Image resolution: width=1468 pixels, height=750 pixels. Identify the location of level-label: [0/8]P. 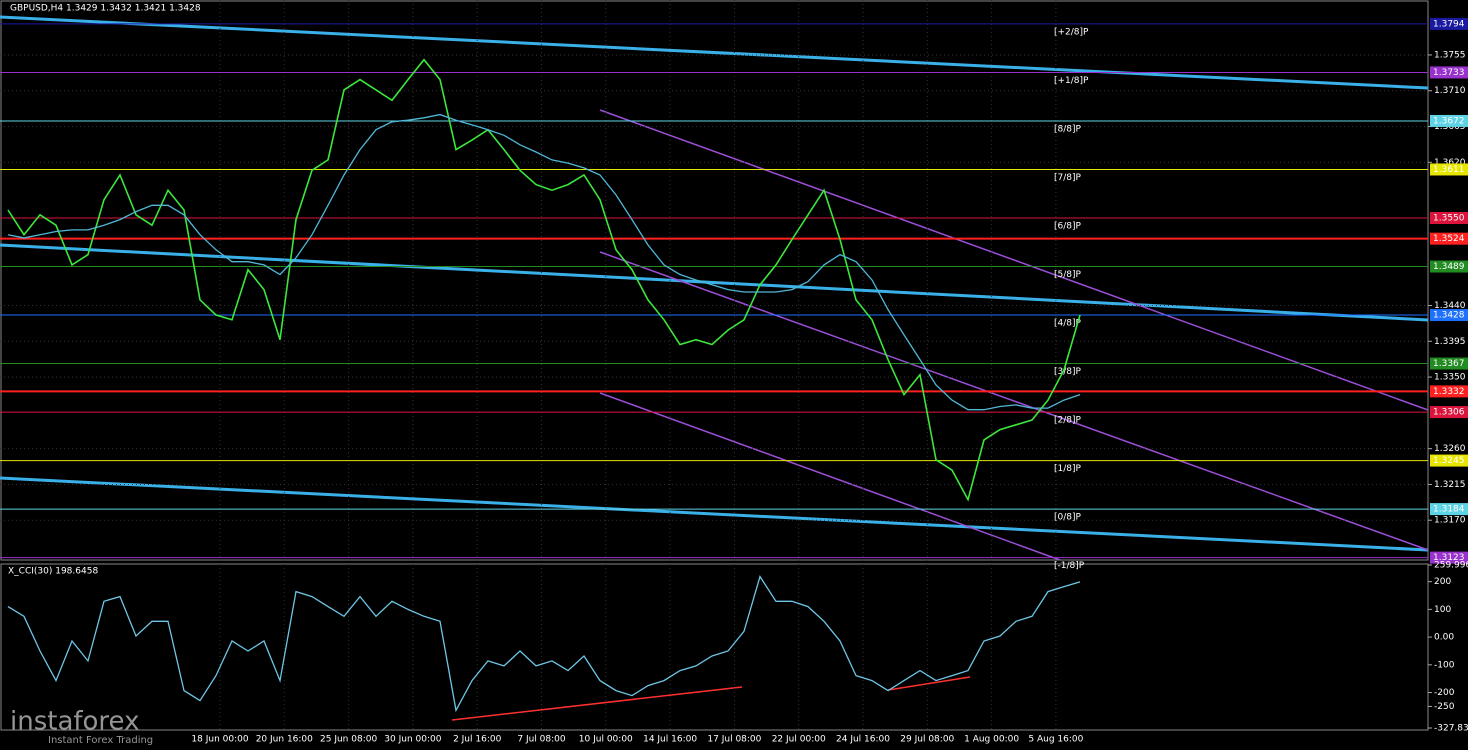
(1068, 518).